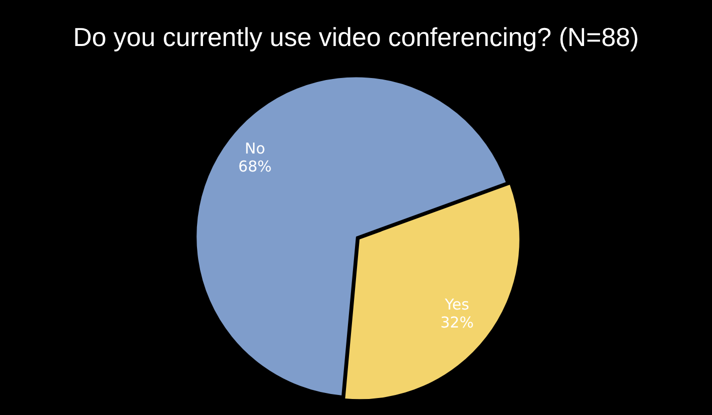 The image size is (712, 415). What do you see at coordinates (255, 149) in the screenshot?
I see `slice-label: No` at bounding box center [255, 149].